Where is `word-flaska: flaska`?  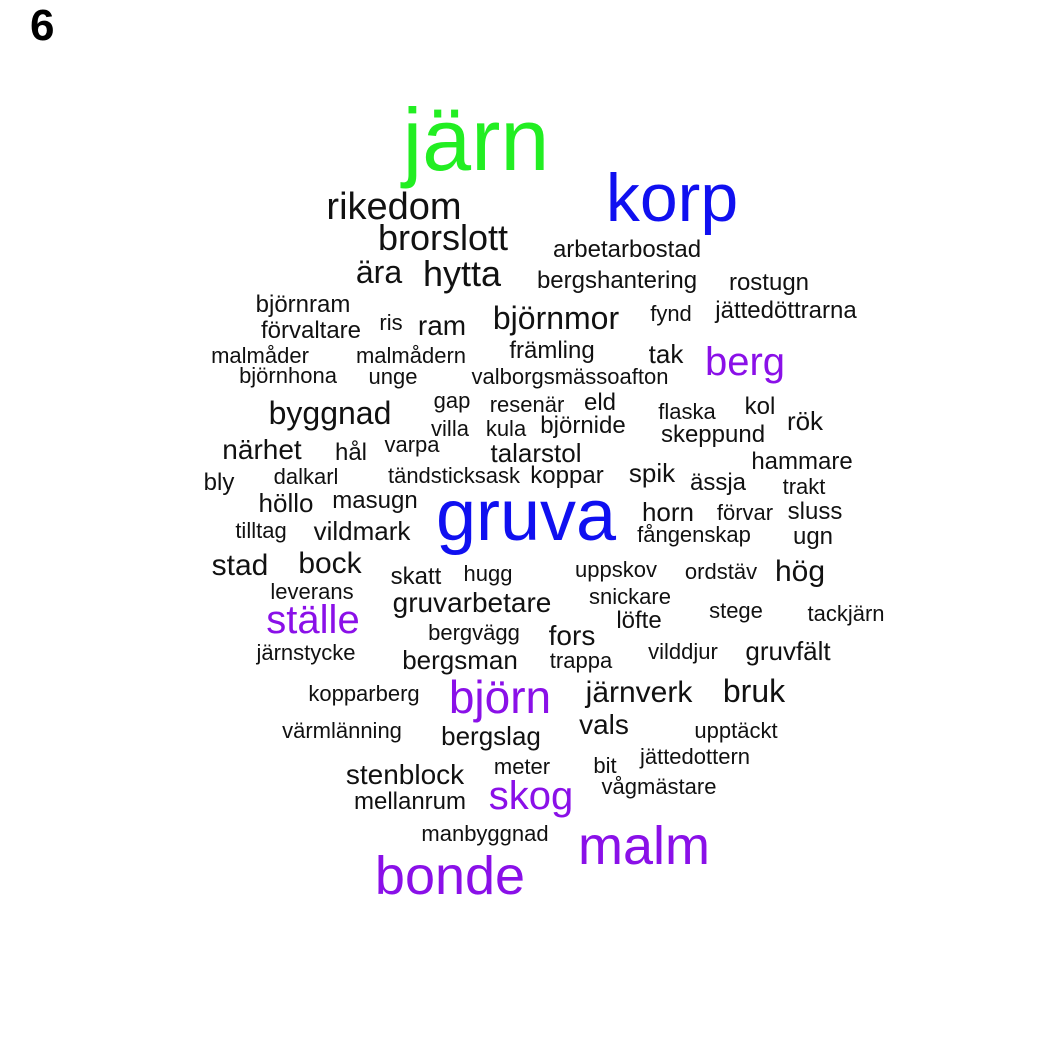 word-flaska: flaska is located at coordinates (687, 411).